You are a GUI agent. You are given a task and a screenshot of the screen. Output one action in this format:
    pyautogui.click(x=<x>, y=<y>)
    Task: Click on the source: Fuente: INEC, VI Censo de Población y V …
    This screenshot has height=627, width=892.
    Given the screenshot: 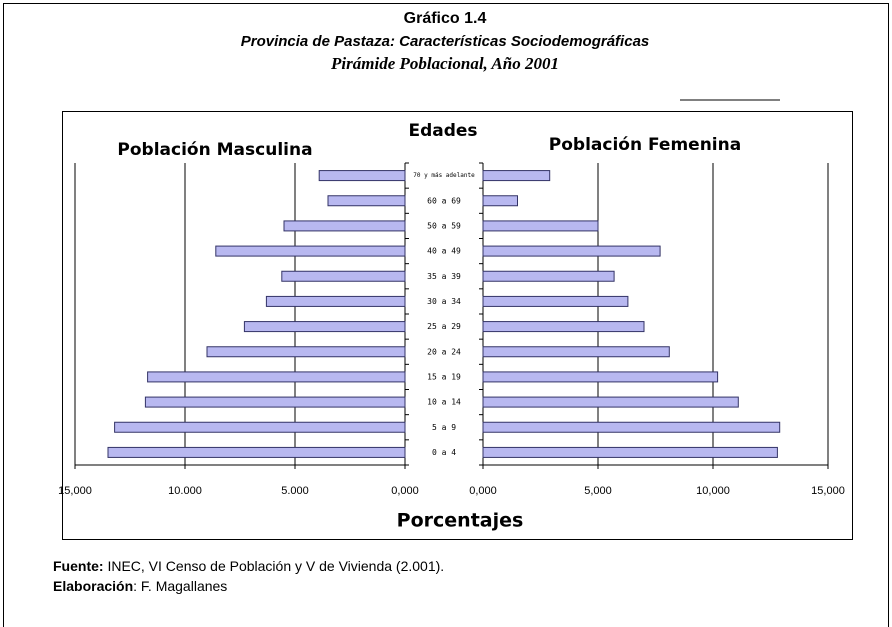 What is the action you would take?
    pyautogui.click(x=248, y=566)
    